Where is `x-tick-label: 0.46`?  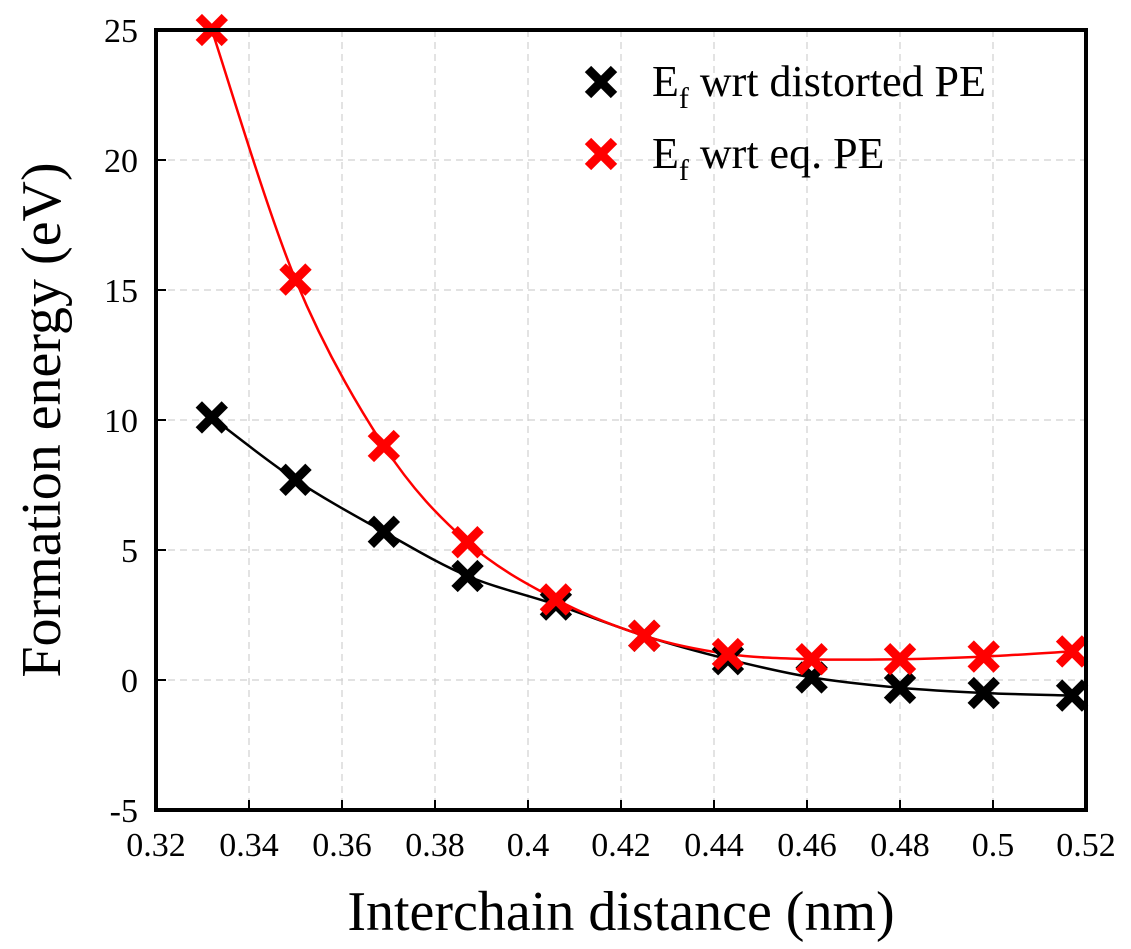
x-tick-label: 0.46 is located at coordinates (807, 845).